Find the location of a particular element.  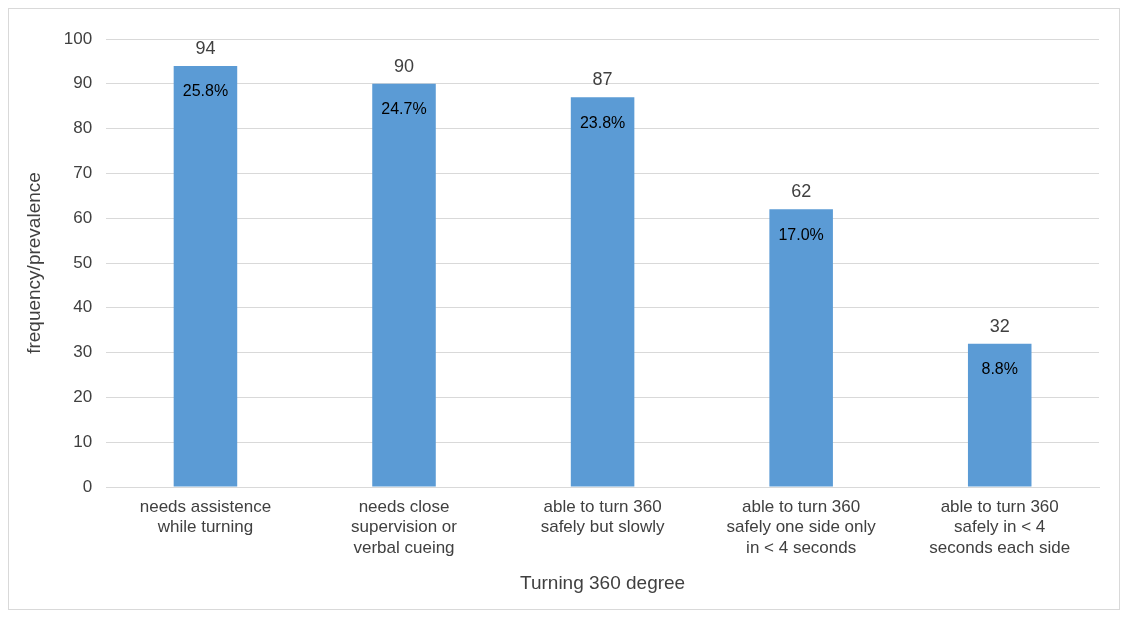

annotation: 23.8% is located at coordinates (602, 122).